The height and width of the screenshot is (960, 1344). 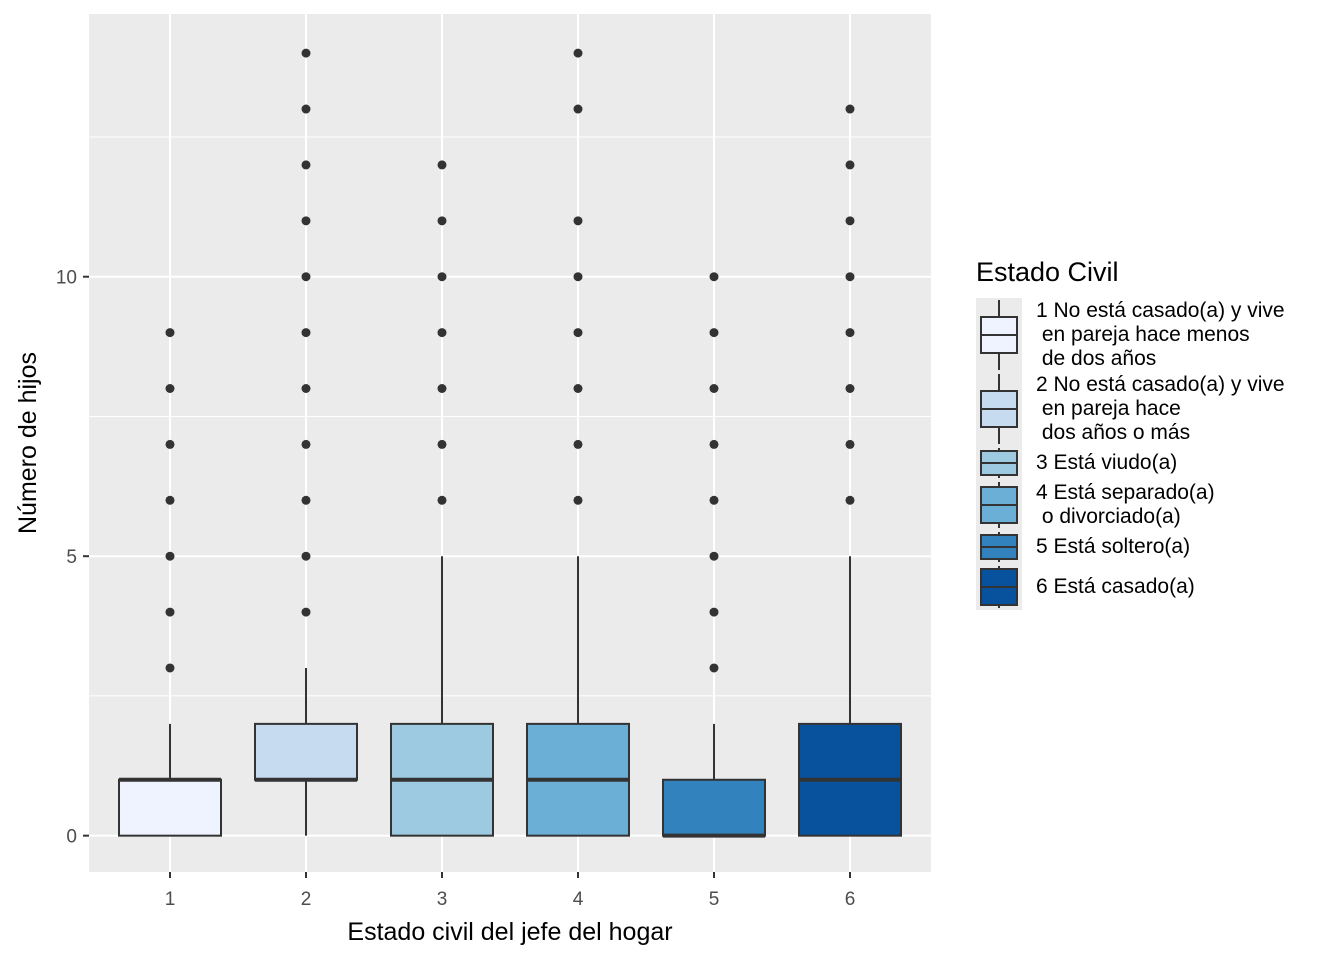 What do you see at coordinates (1143, 334) in the screenshot?
I see `legend-label-line: en pareja hace menos` at bounding box center [1143, 334].